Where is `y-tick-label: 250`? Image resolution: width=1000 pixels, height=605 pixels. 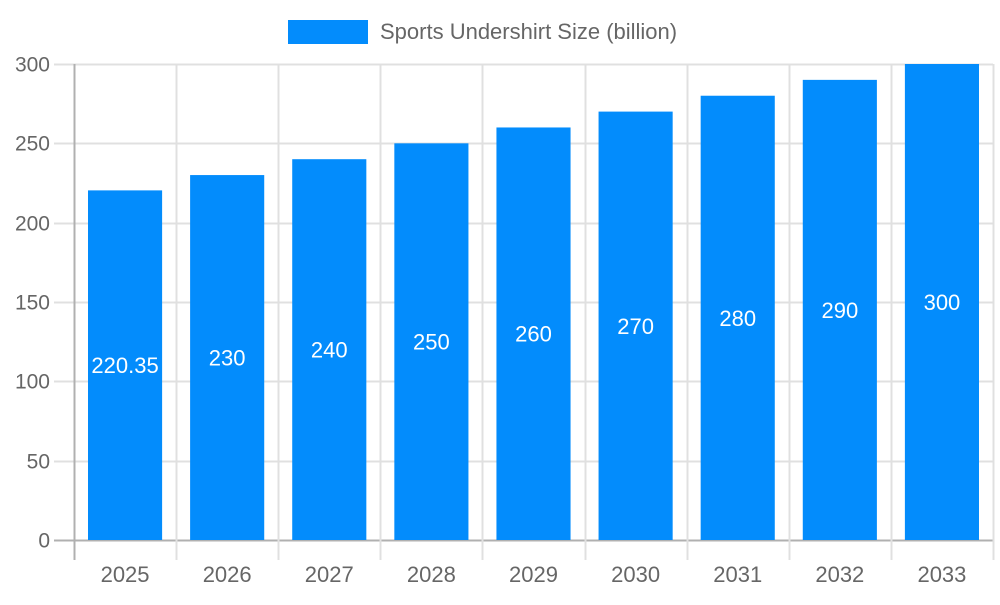 y-tick-label: 250 is located at coordinates (32, 144).